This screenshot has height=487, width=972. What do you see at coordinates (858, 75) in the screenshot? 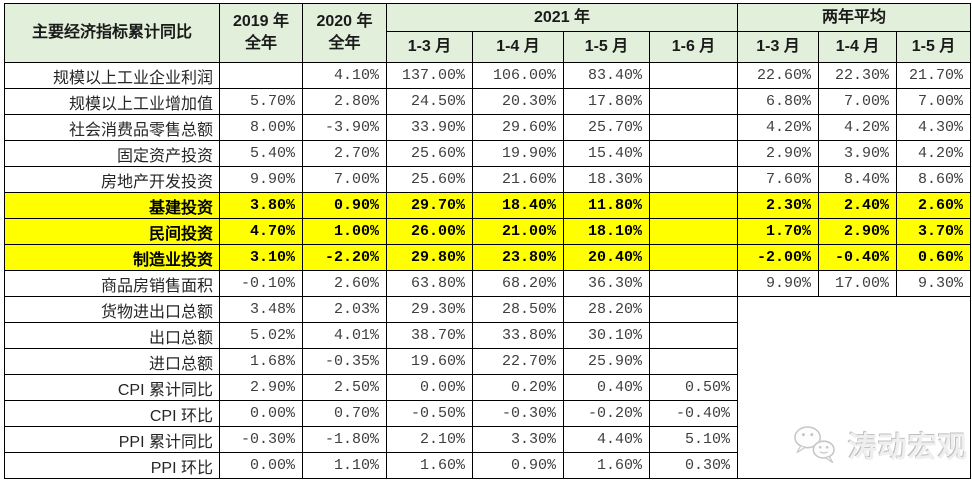
I see `cell-avg-1-4: 22.30%` at bounding box center [858, 75].